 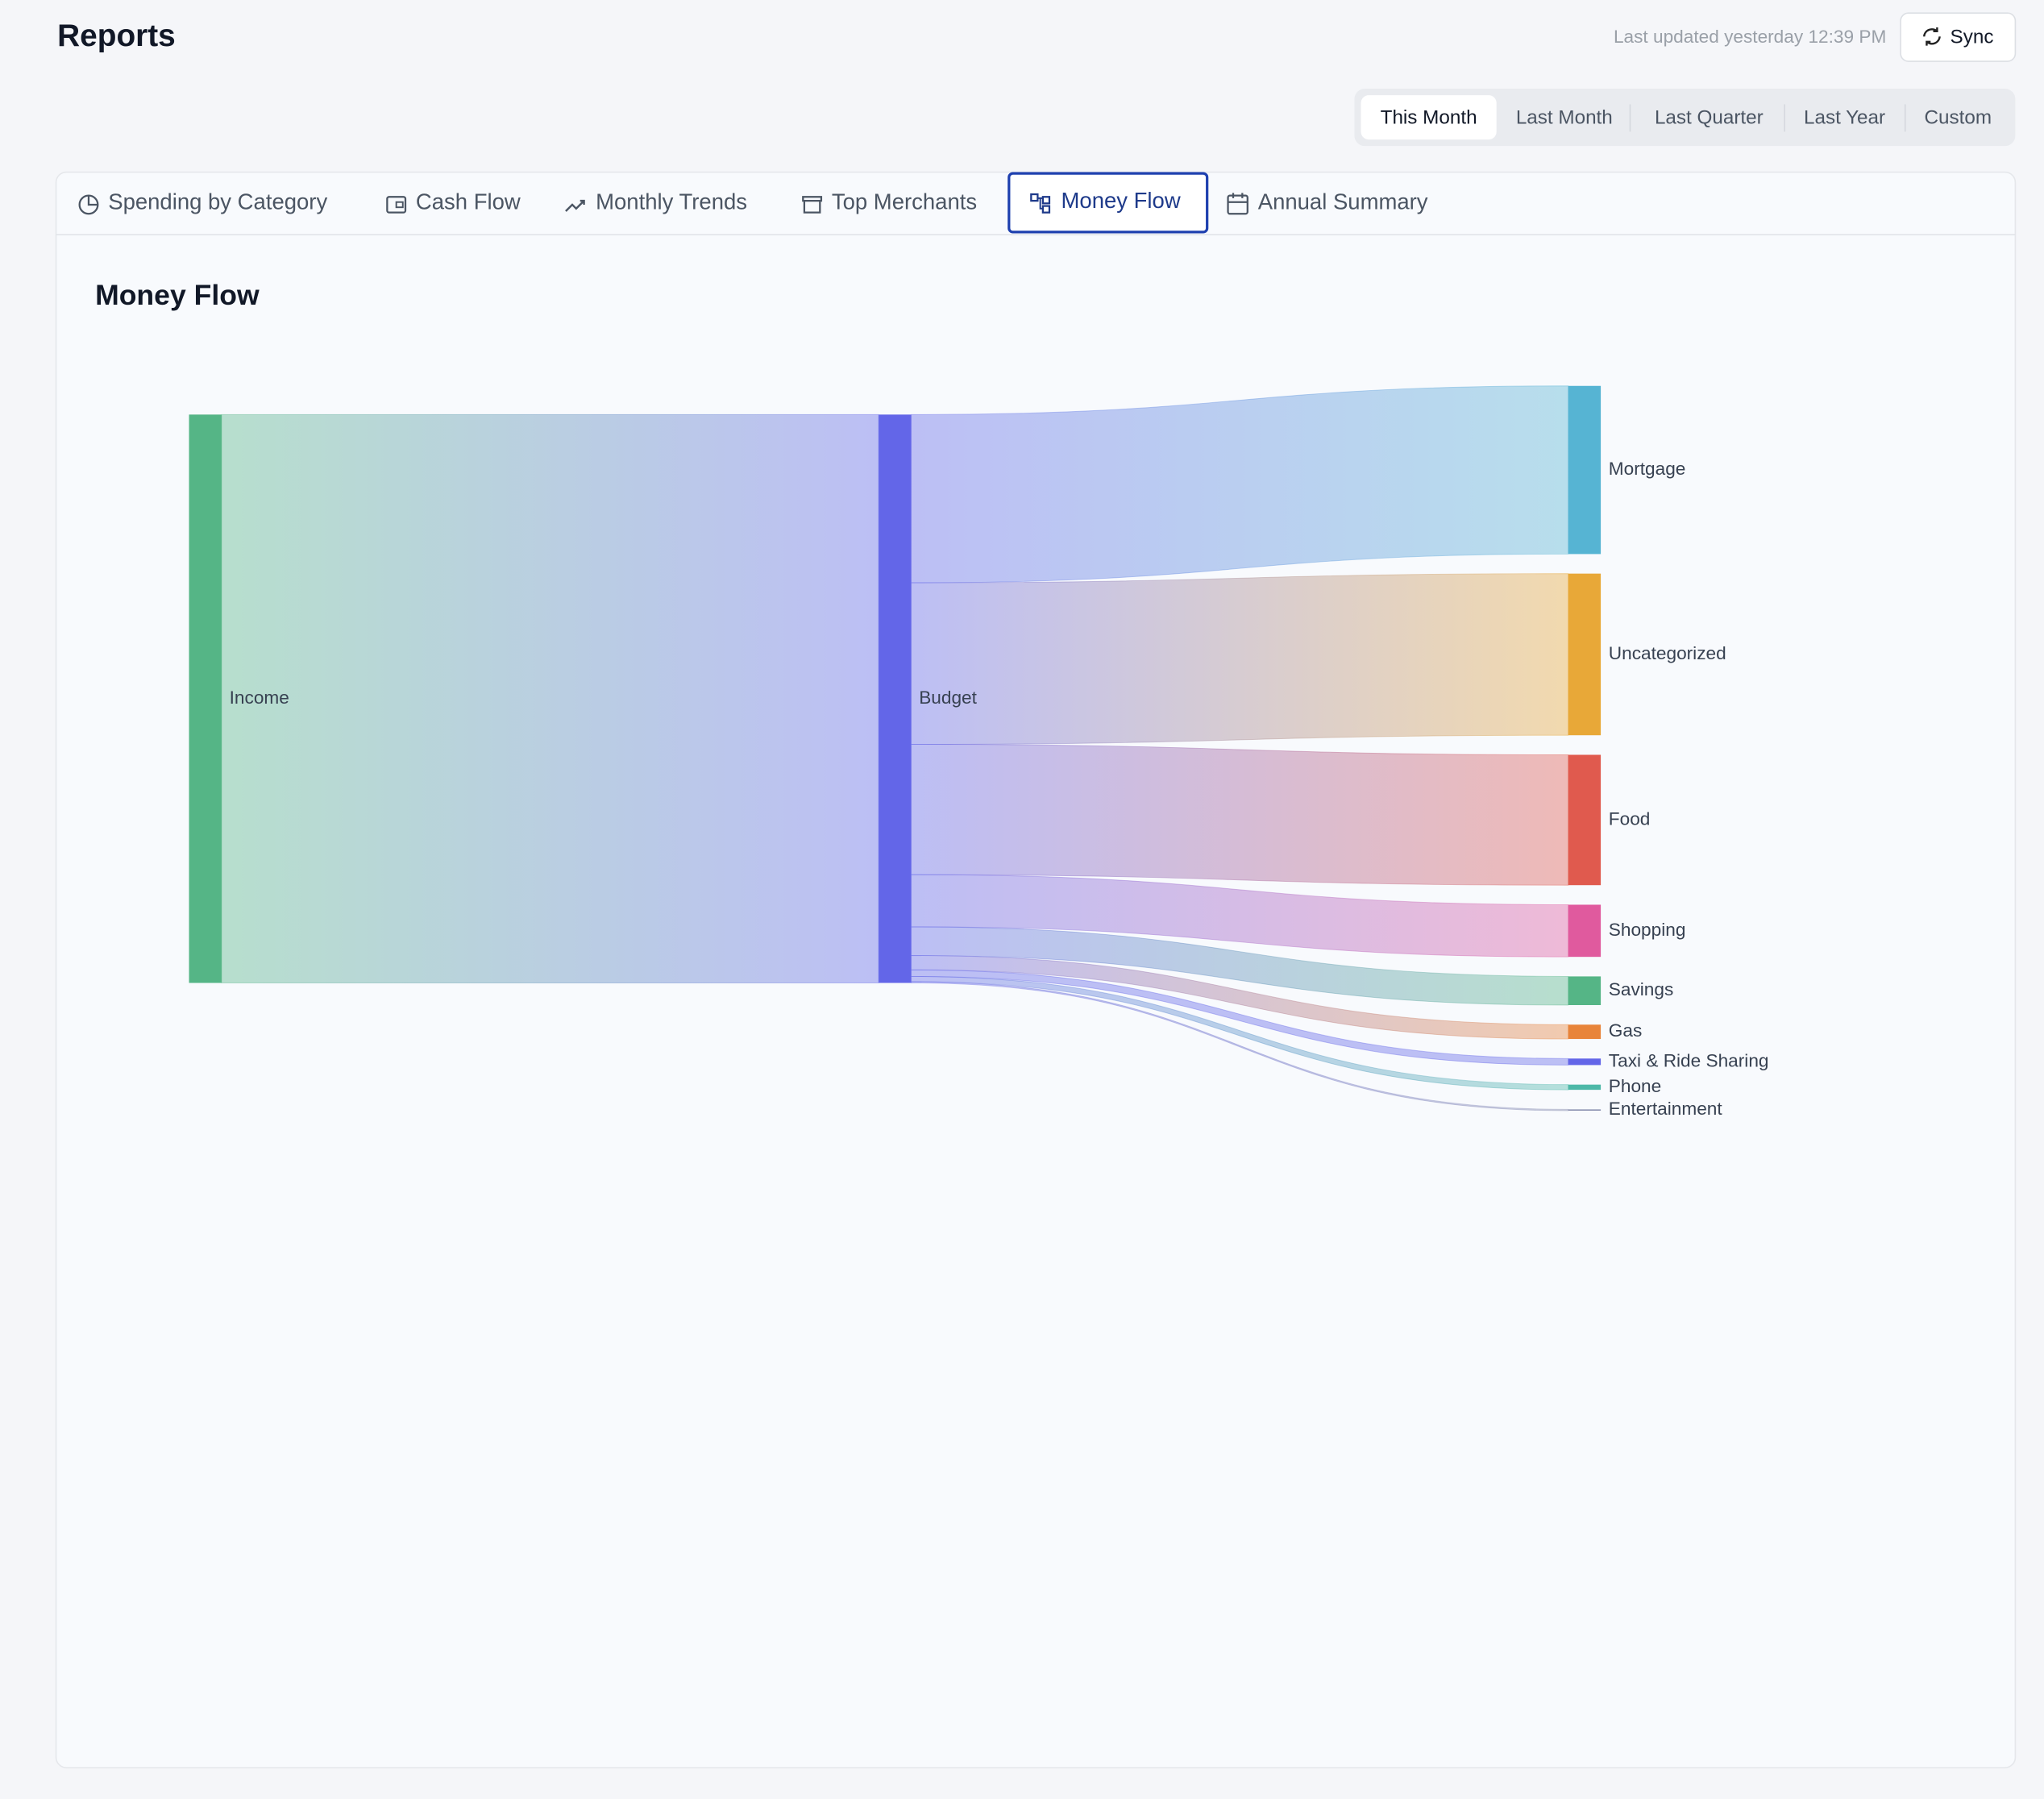 What do you see at coordinates (177, 295) in the screenshot?
I see `chart-title: Money Flow` at bounding box center [177, 295].